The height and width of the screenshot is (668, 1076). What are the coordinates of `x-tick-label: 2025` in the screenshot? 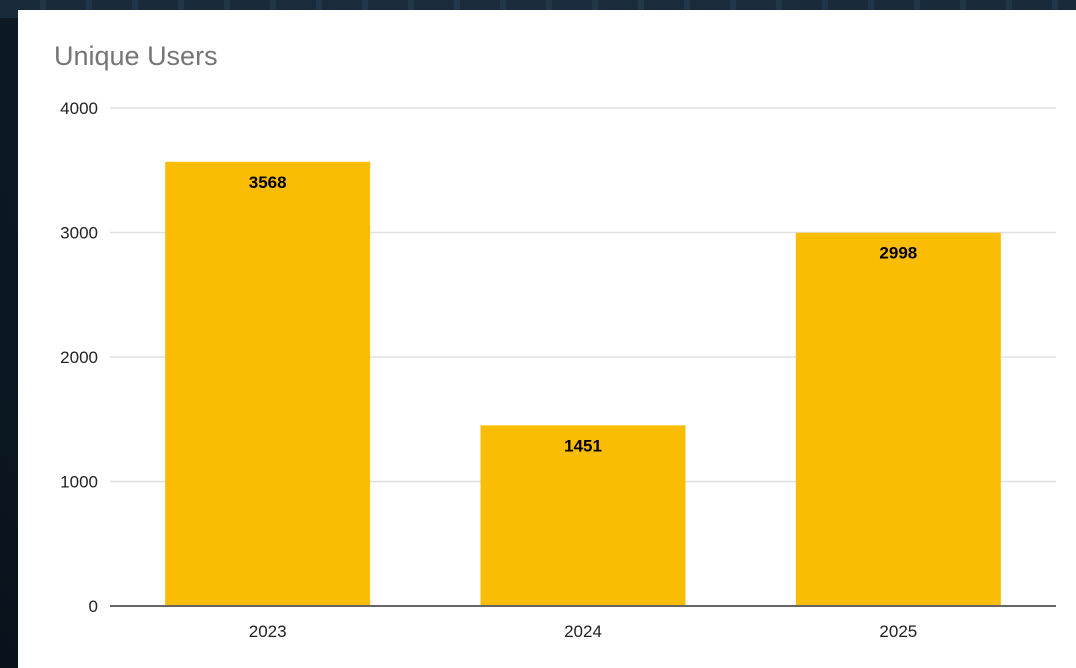 It's located at (898, 631).